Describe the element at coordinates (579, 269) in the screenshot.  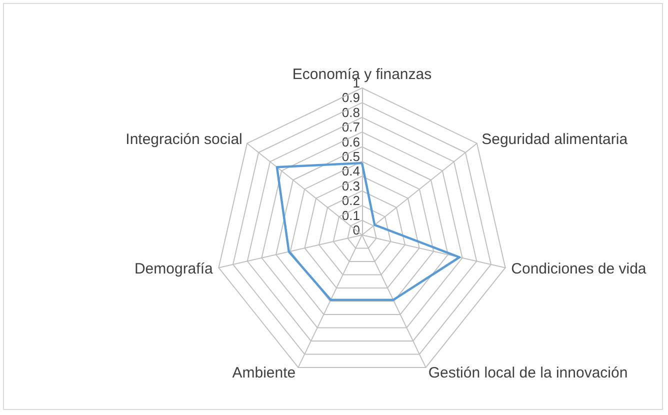
I see `spoke-label: Condiciones de vida` at that location.